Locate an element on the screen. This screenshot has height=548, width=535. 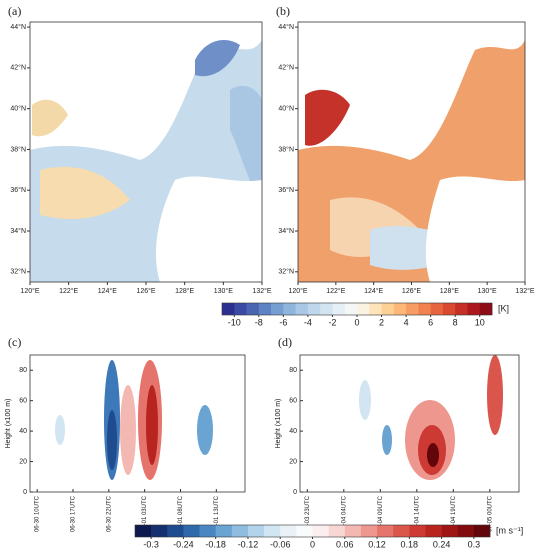
x-tick-label: 06-30 10UTC is located at coordinates (38, 513).